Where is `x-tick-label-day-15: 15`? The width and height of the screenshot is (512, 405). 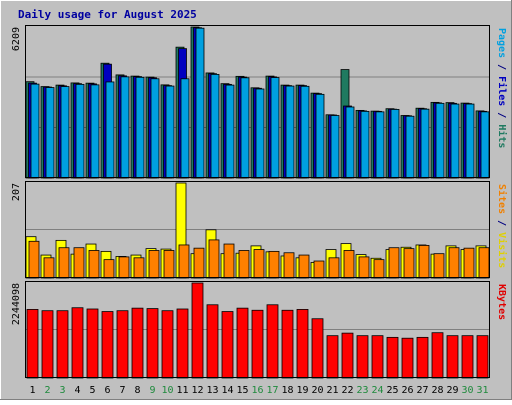
x-tick-label-day-15: 15 is located at coordinates (242, 390).